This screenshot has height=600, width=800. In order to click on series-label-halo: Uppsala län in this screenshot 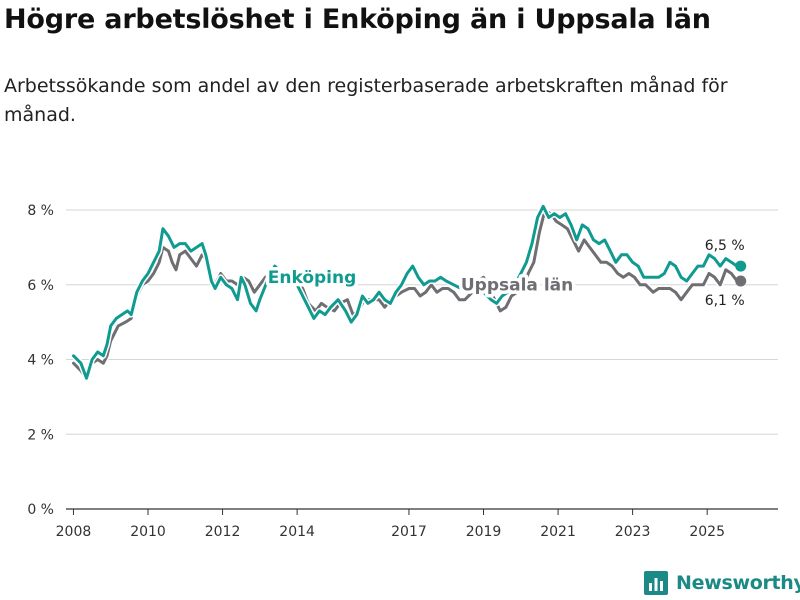, I will do `click(517, 285)`.